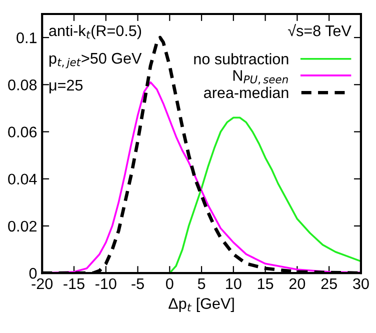 This screenshot has height=333, width=376. What do you see at coordinates (95, 60) in the screenshot?
I see `annotation: p$_{t,jet}$>50 GeV` at bounding box center [95, 60].